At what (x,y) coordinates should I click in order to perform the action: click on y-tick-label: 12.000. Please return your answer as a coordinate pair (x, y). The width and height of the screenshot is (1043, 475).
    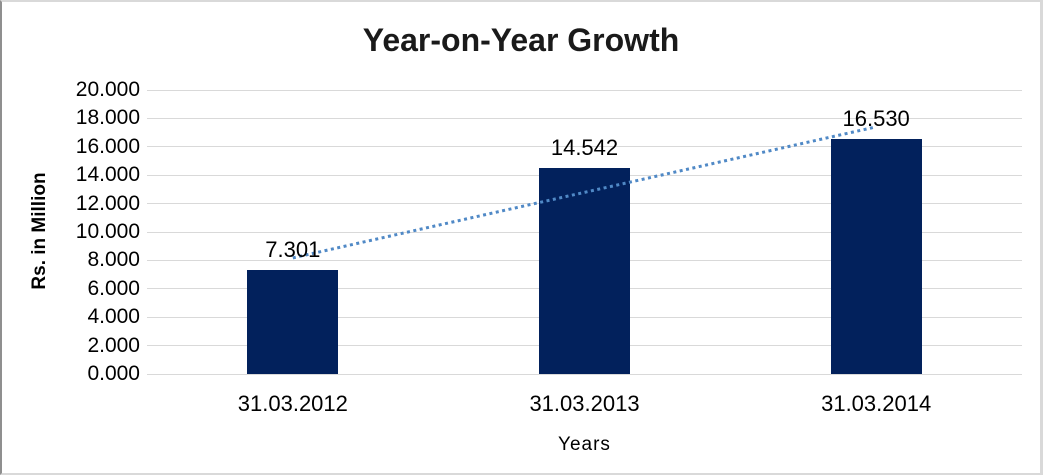
    Looking at the image, I should click on (107, 203).